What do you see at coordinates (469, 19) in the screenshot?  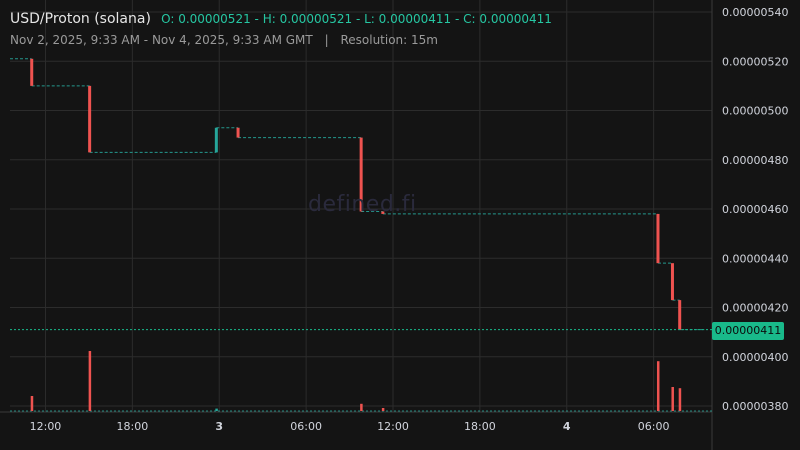 I see `close-label: C:` at bounding box center [469, 19].